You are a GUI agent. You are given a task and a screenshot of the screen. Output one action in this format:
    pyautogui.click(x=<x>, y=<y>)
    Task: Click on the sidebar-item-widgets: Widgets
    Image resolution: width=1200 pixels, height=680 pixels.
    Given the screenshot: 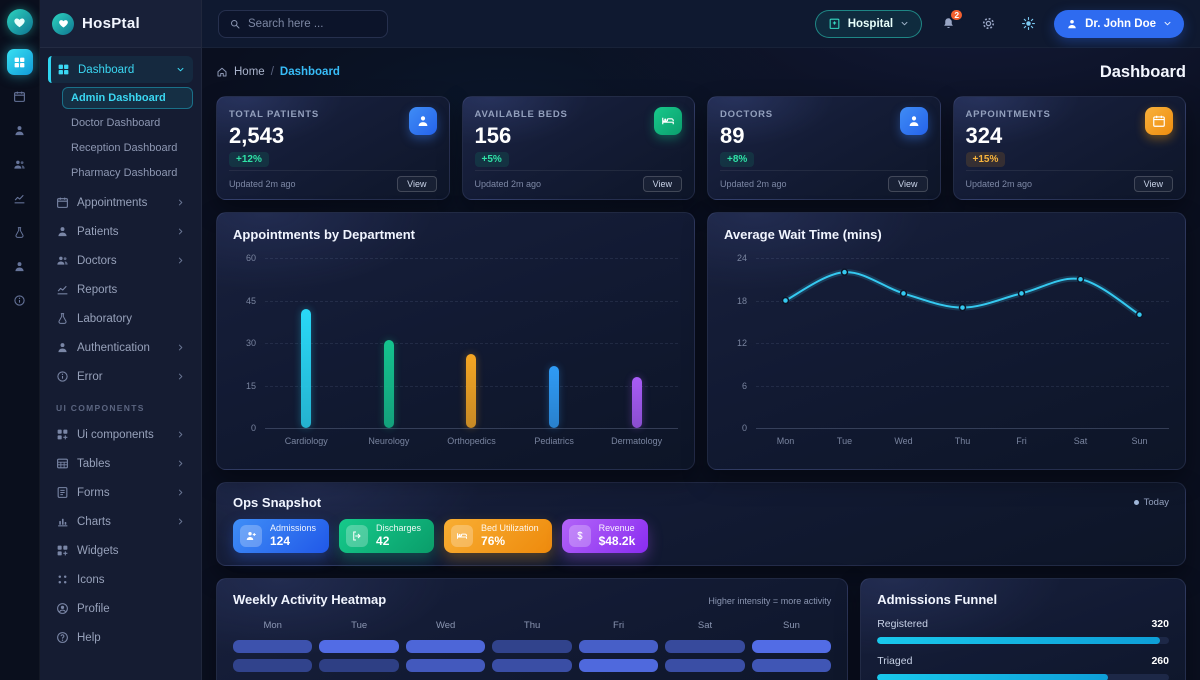 What is the action you would take?
    pyautogui.click(x=120, y=550)
    